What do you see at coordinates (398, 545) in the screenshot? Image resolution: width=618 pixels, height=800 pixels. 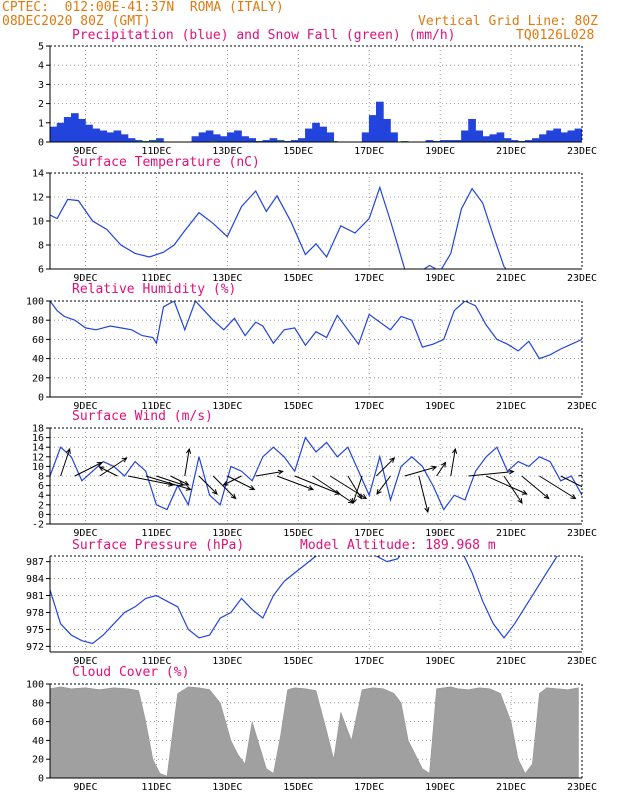 I see `model-altitude: Model Altitude: 189.968 m` at bounding box center [398, 545].